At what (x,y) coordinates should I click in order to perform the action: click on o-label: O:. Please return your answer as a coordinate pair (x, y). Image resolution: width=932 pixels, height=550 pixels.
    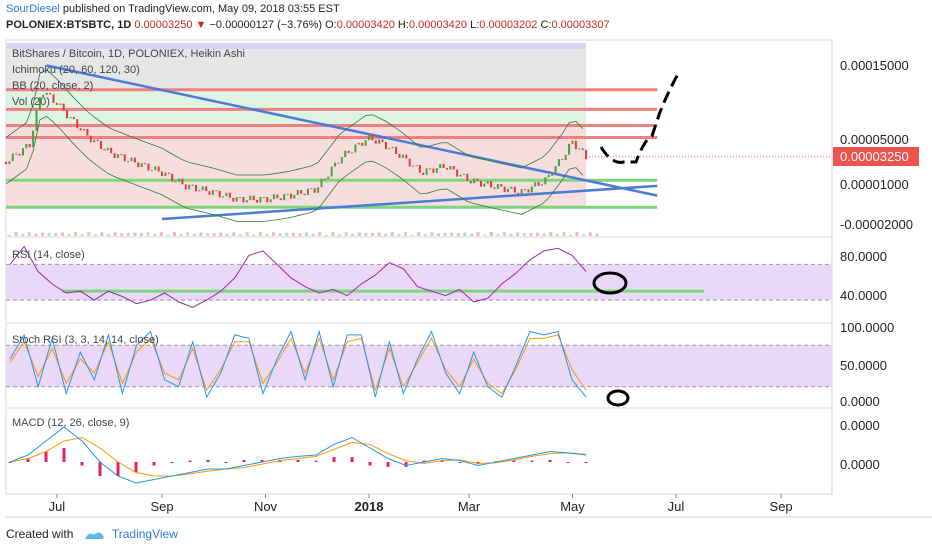
    Looking at the image, I should click on (331, 25).